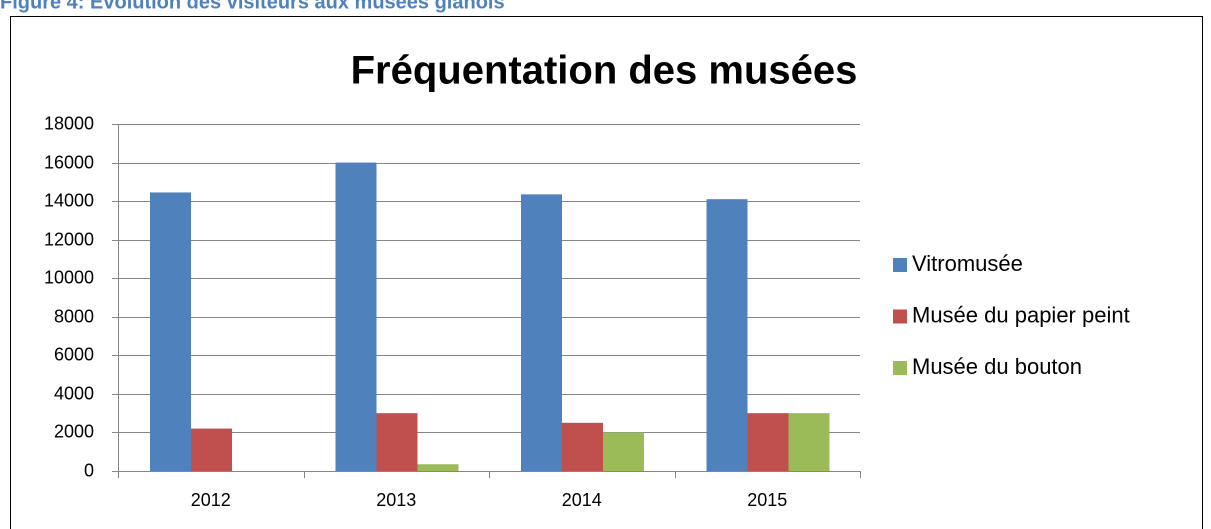 The height and width of the screenshot is (529, 1211). Describe the element at coordinates (74, 316) in the screenshot. I see `y-tick-label: 8000` at that location.